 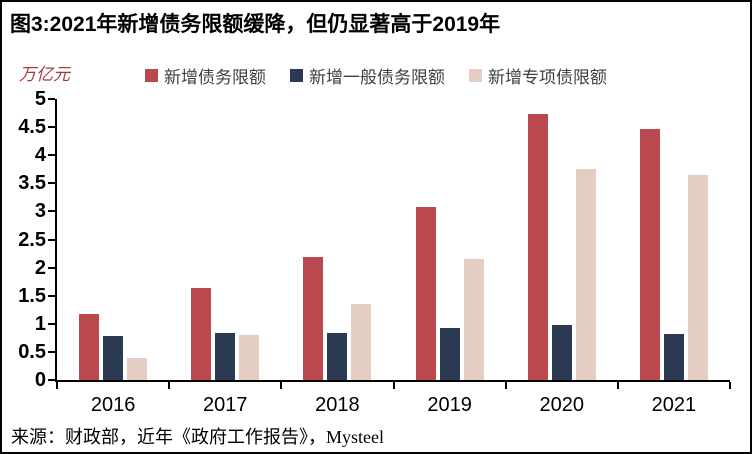 I want to click on legend-item-1: 新增一般债务限额, so click(x=367, y=75).